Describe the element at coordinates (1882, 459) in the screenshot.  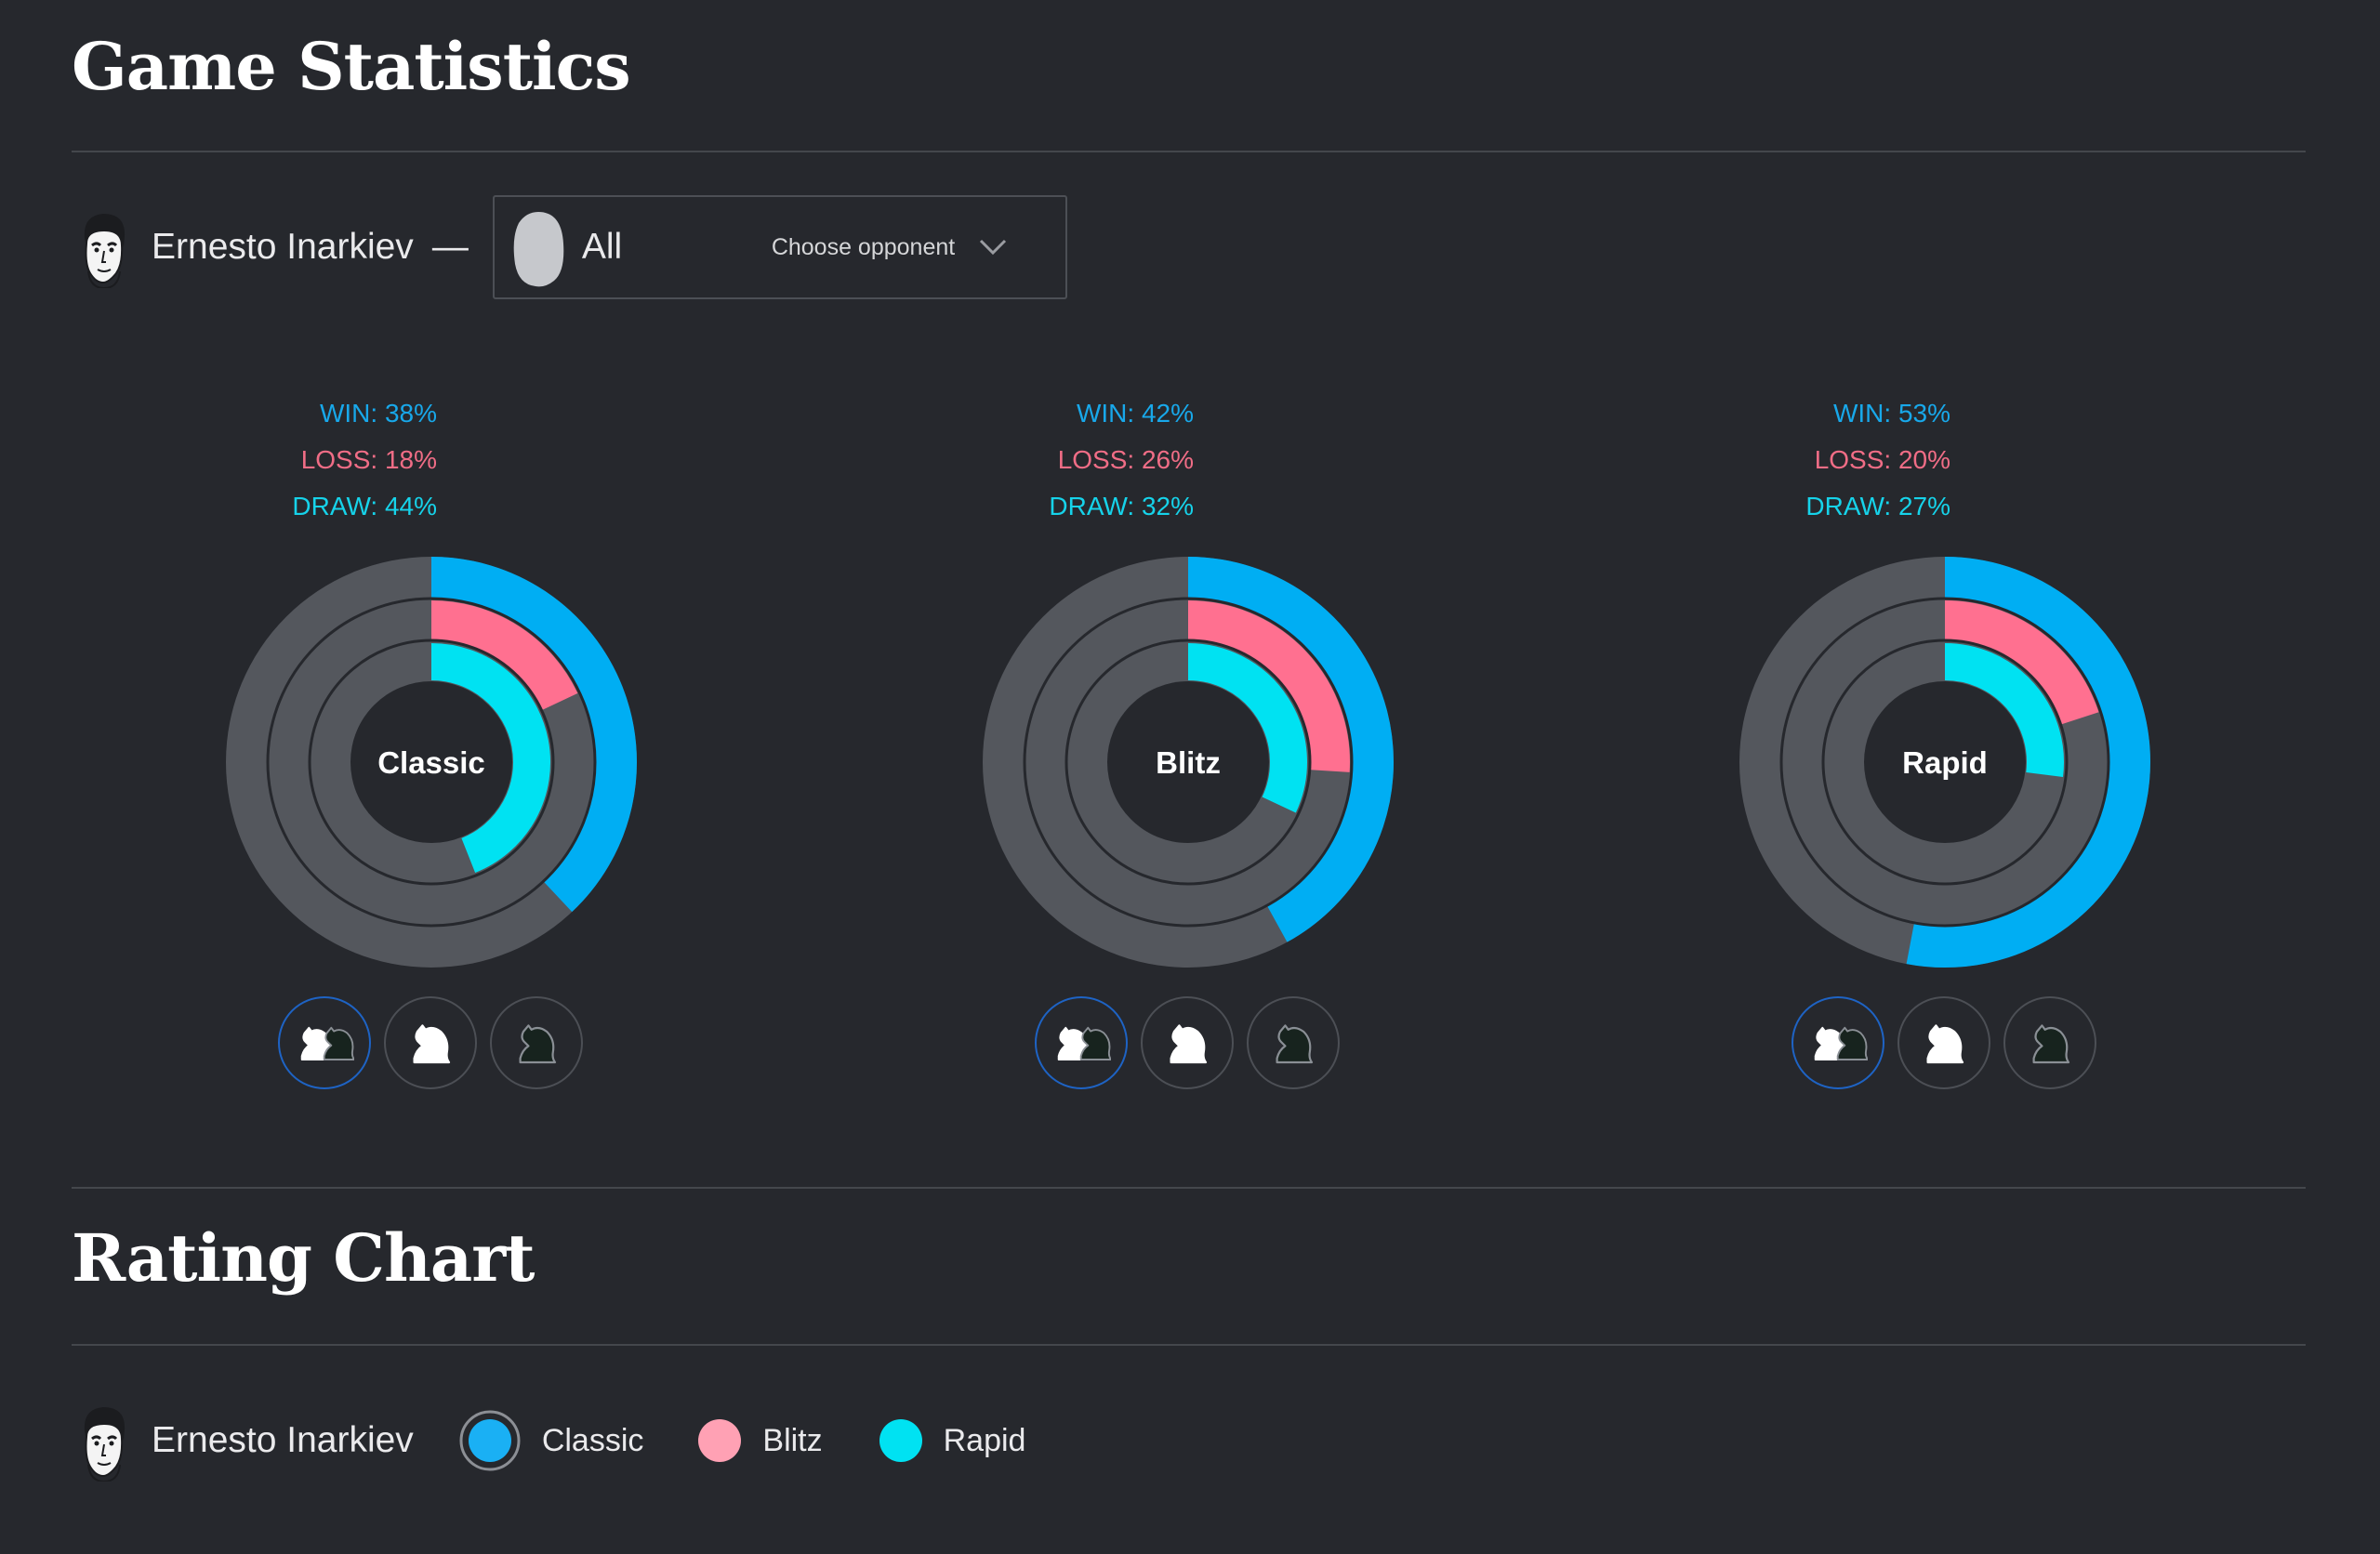
I see `loss-stat: LOSS: 20%` at that location.